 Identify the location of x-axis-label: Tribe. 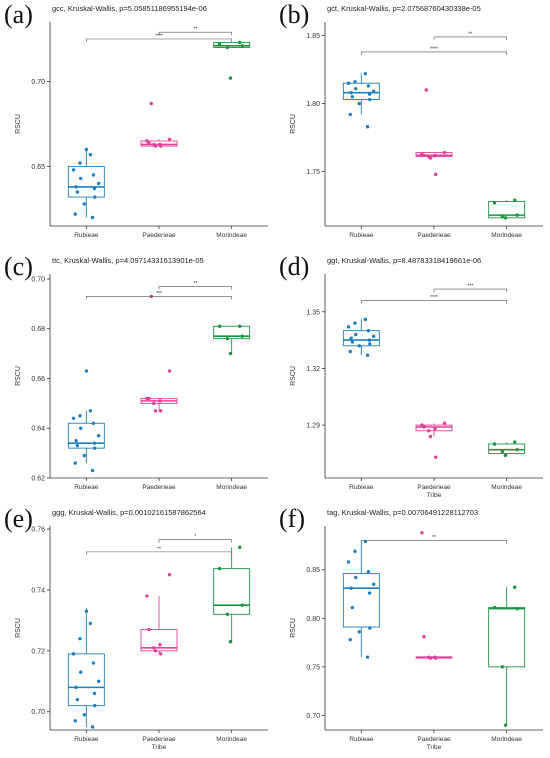
(434, 747).